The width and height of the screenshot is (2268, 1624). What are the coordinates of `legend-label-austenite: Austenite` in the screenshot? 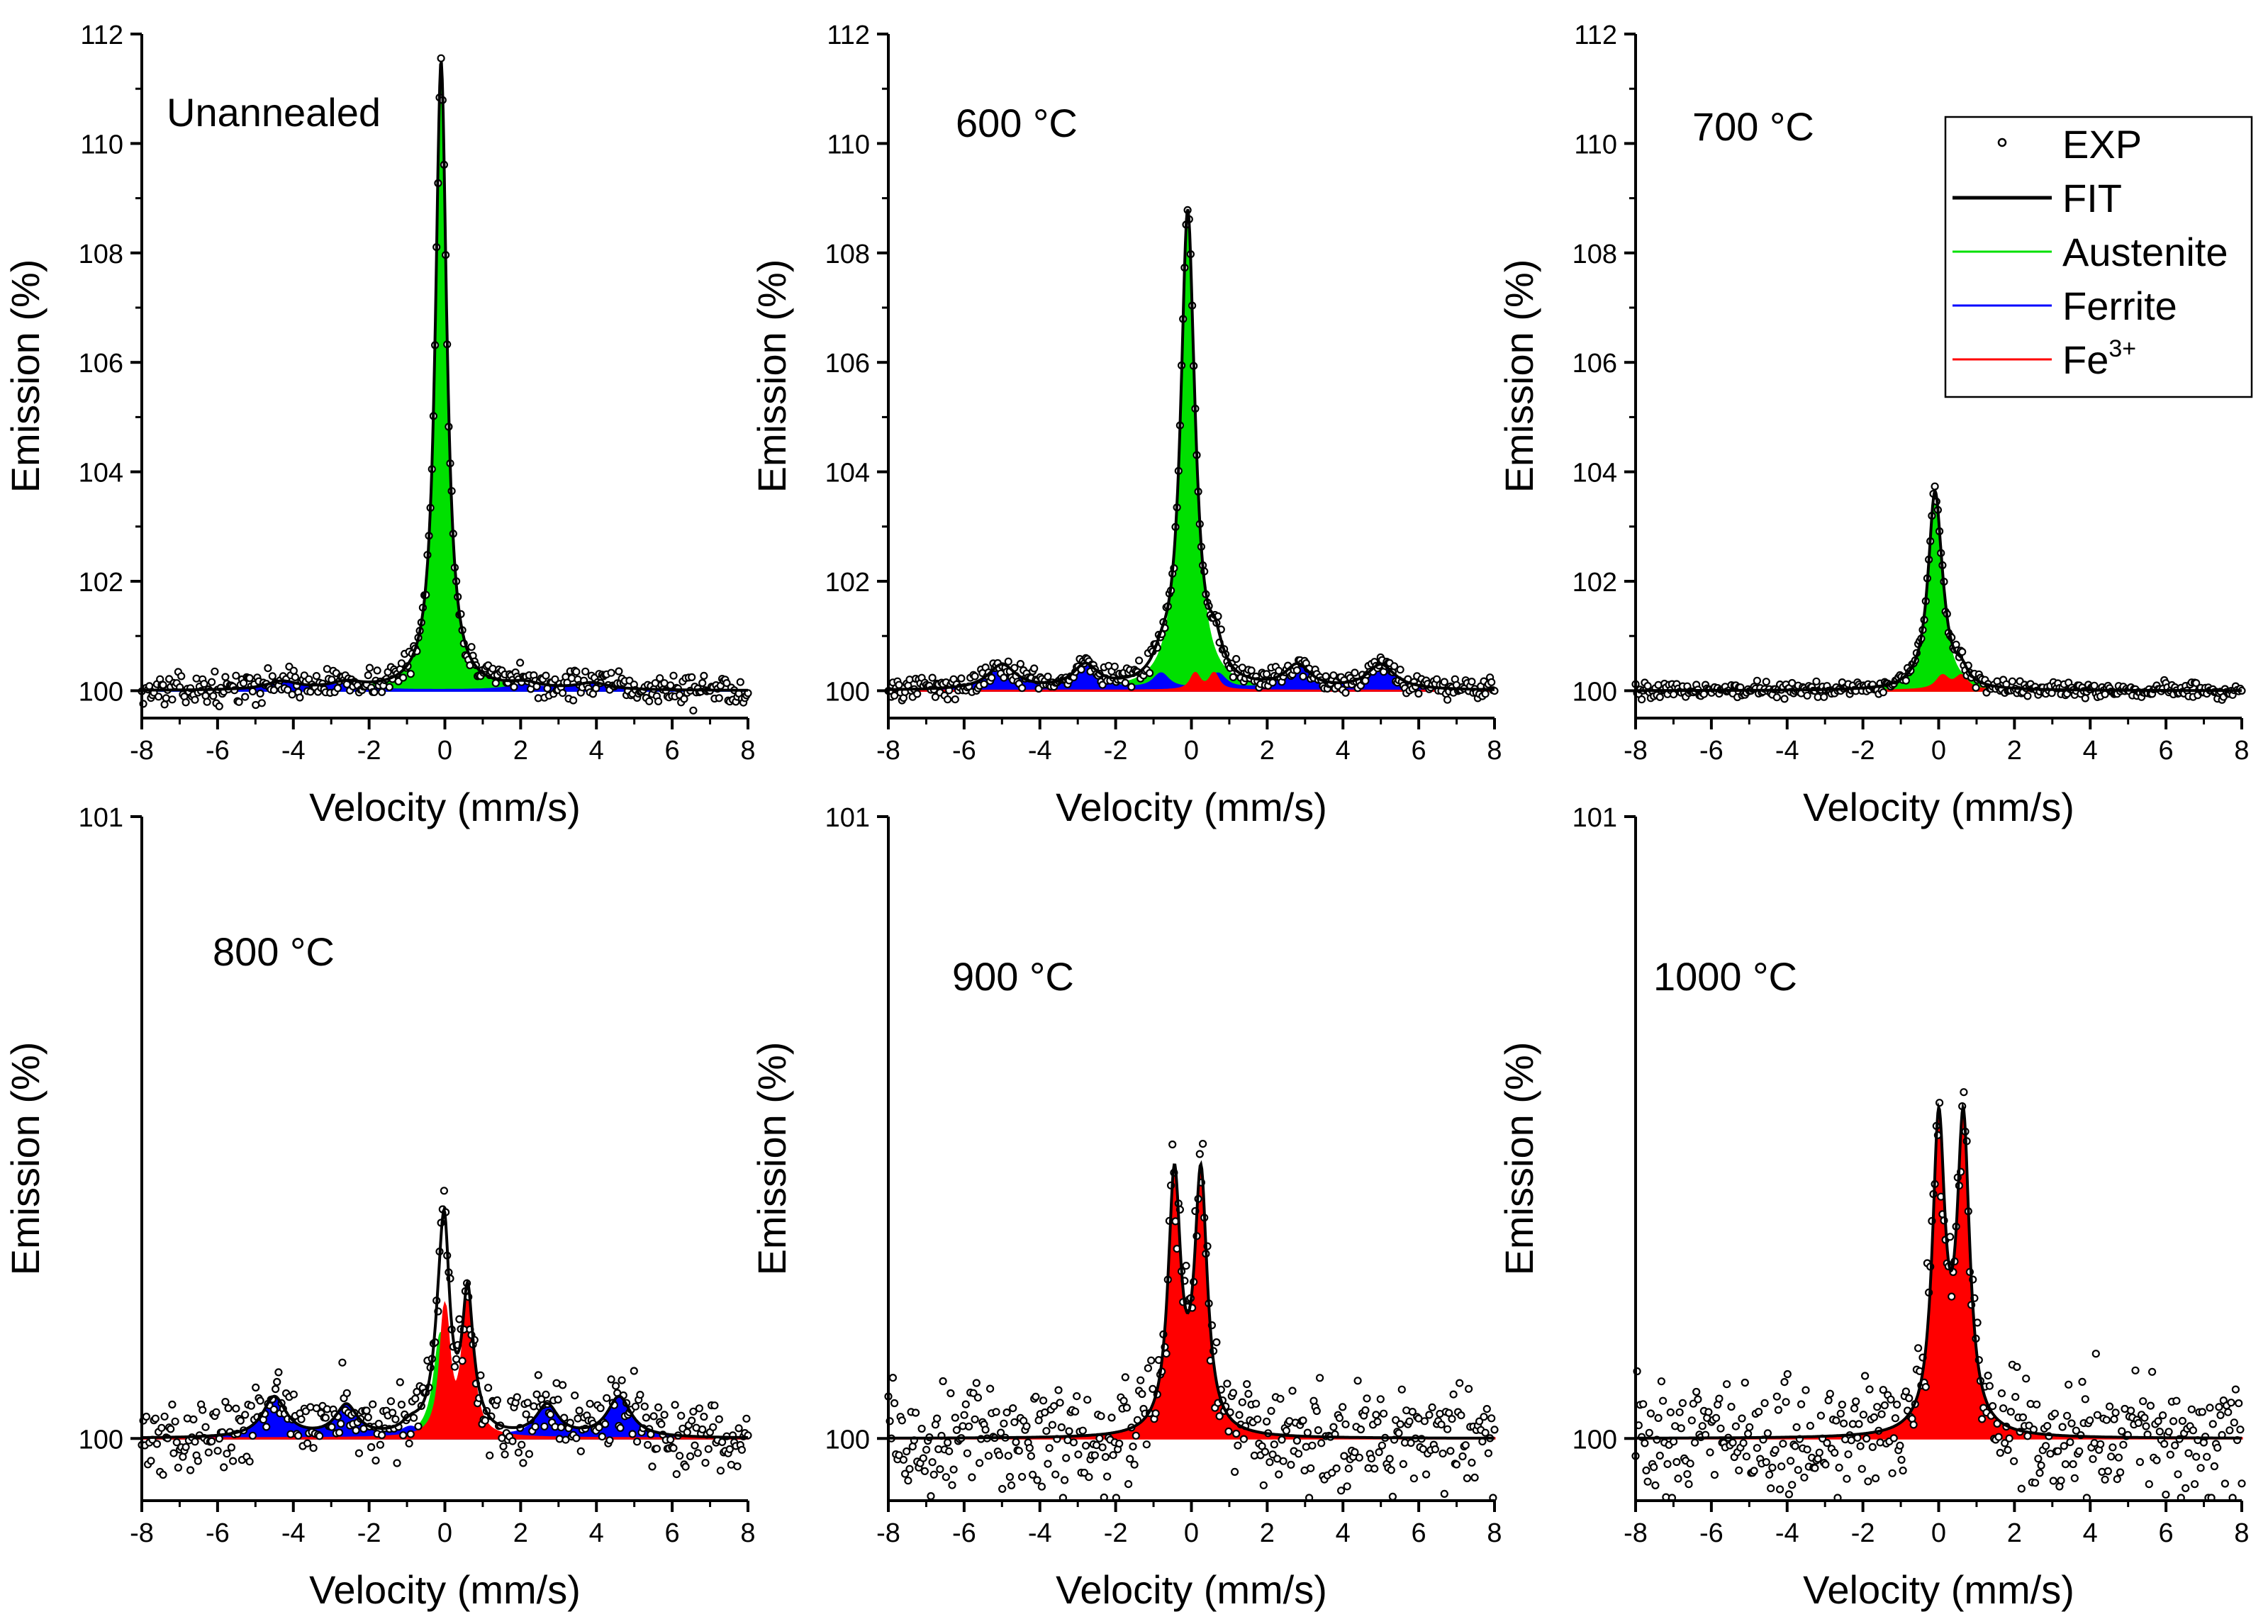 It's located at (2145, 252).